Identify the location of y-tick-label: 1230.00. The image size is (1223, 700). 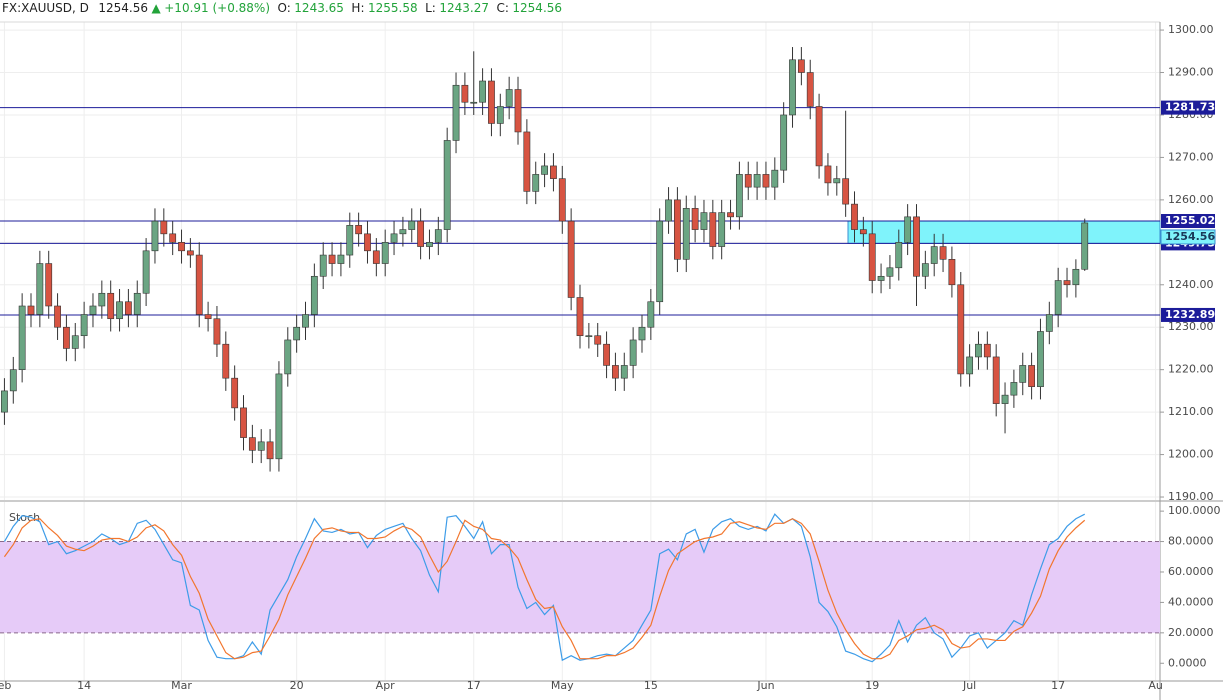
(1191, 326).